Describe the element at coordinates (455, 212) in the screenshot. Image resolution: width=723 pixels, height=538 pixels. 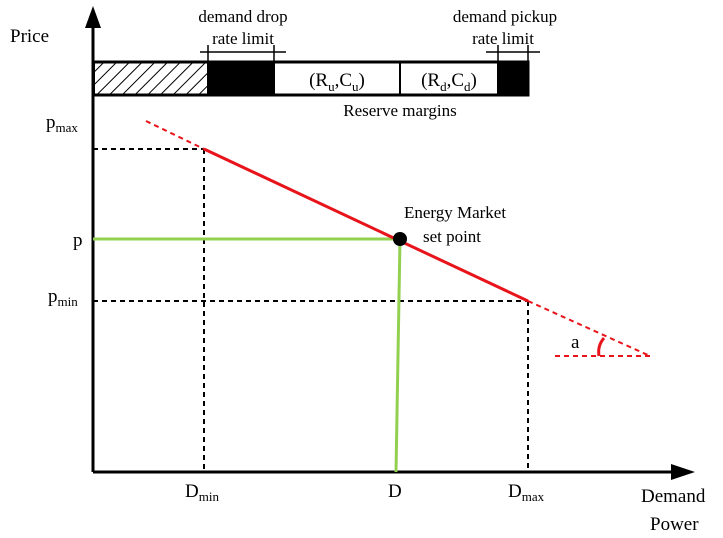
I see `setpoint-label-line1: Energy Market` at that location.